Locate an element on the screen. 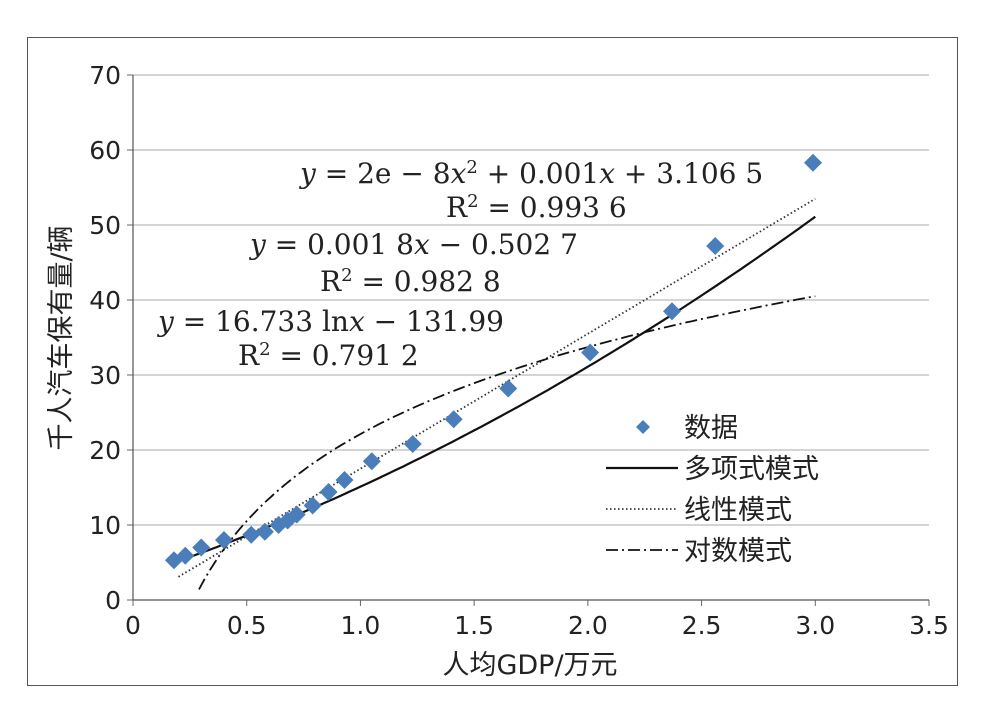  linear-r2: R2 = 0.982 8 is located at coordinates (410, 281).